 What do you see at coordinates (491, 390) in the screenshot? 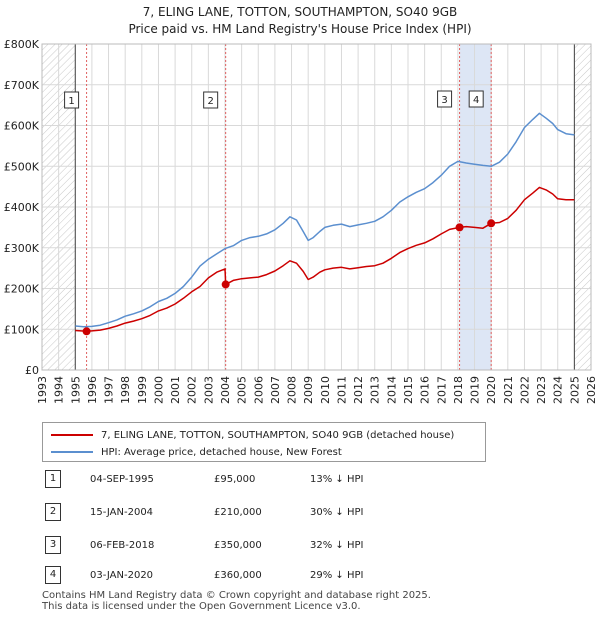
I see `x-tick-label: 2020` at bounding box center [491, 390].